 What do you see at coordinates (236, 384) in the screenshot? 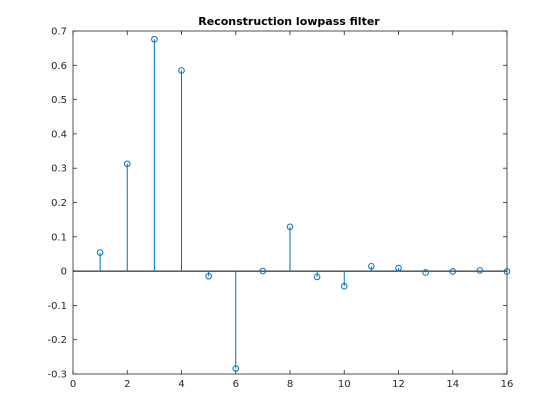
I see `x-tick-label: 6` at bounding box center [236, 384].